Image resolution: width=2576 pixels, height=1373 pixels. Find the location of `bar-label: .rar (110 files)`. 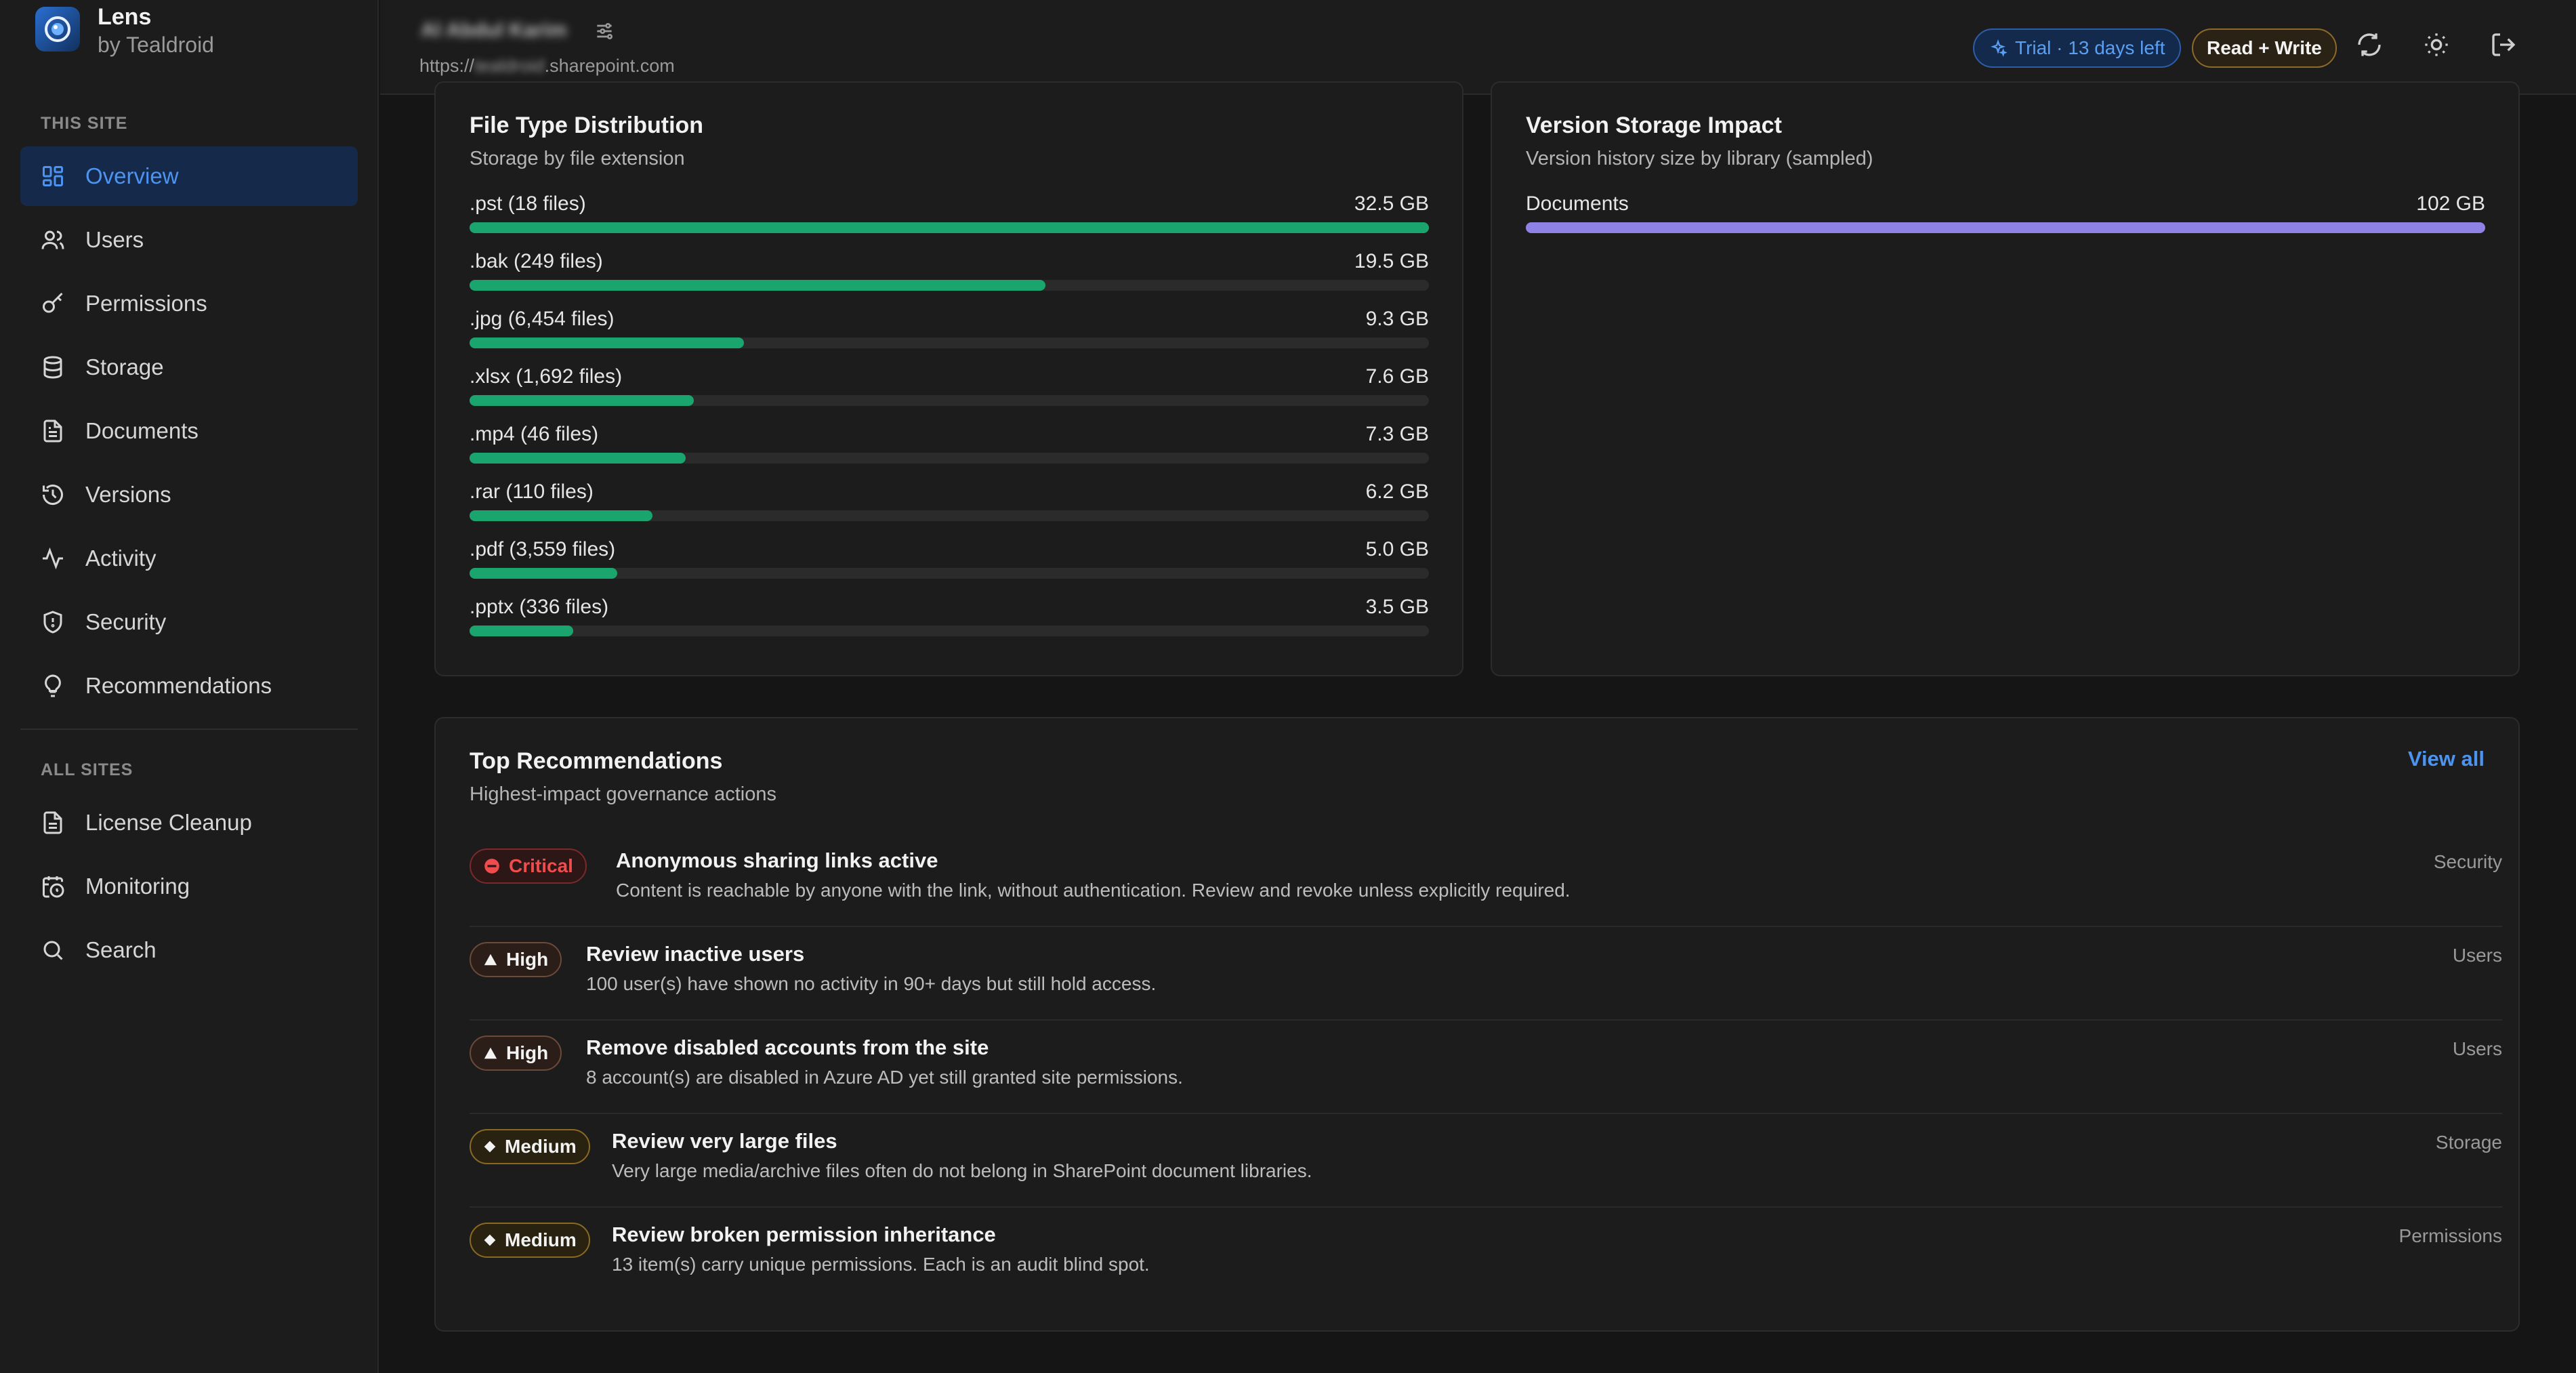

bar-label: .rar (110 files) is located at coordinates (532, 491).